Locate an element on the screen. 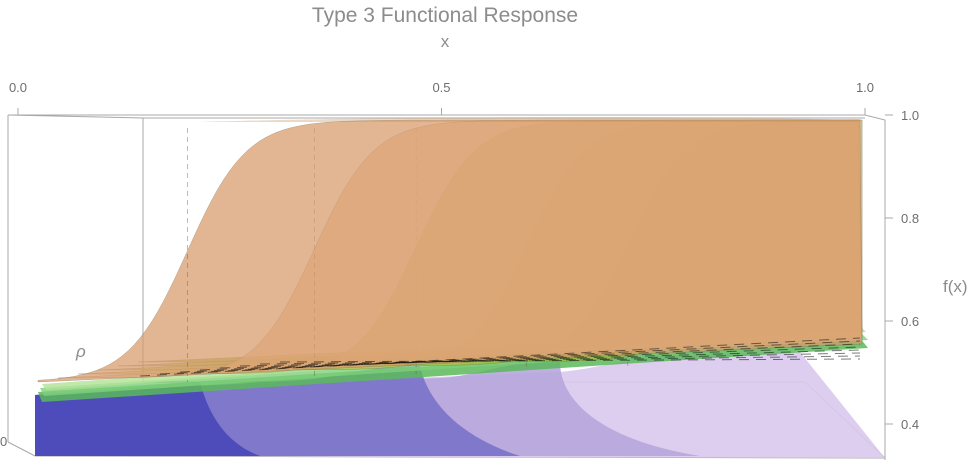 Image resolution: width=977 pixels, height=465 pixels. x-axis-label: x is located at coordinates (445, 41).